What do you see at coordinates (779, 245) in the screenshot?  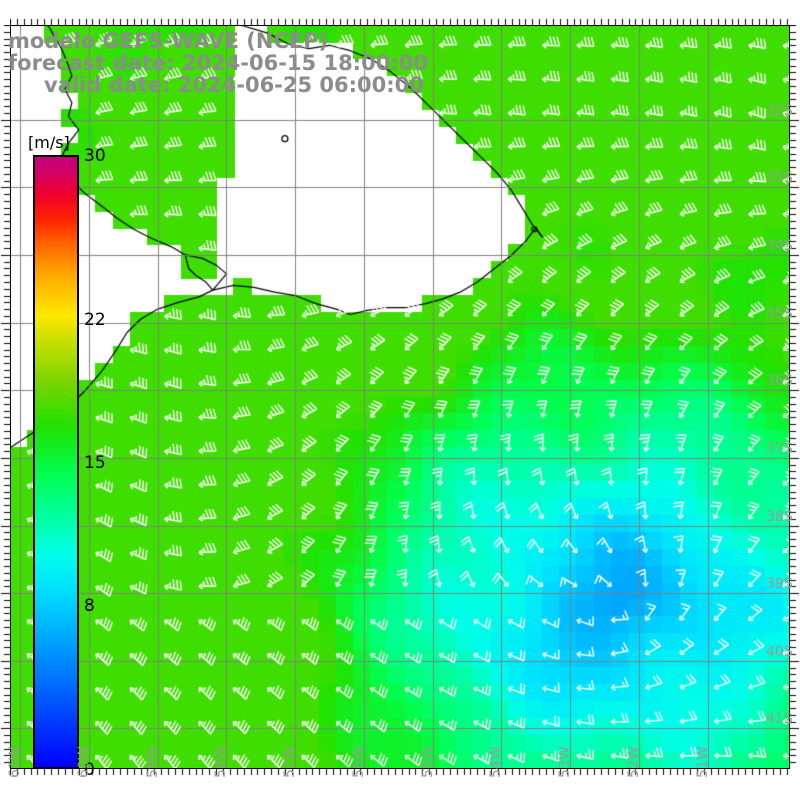 I see `lat-label-34S: 34S` at bounding box center [779, 245].